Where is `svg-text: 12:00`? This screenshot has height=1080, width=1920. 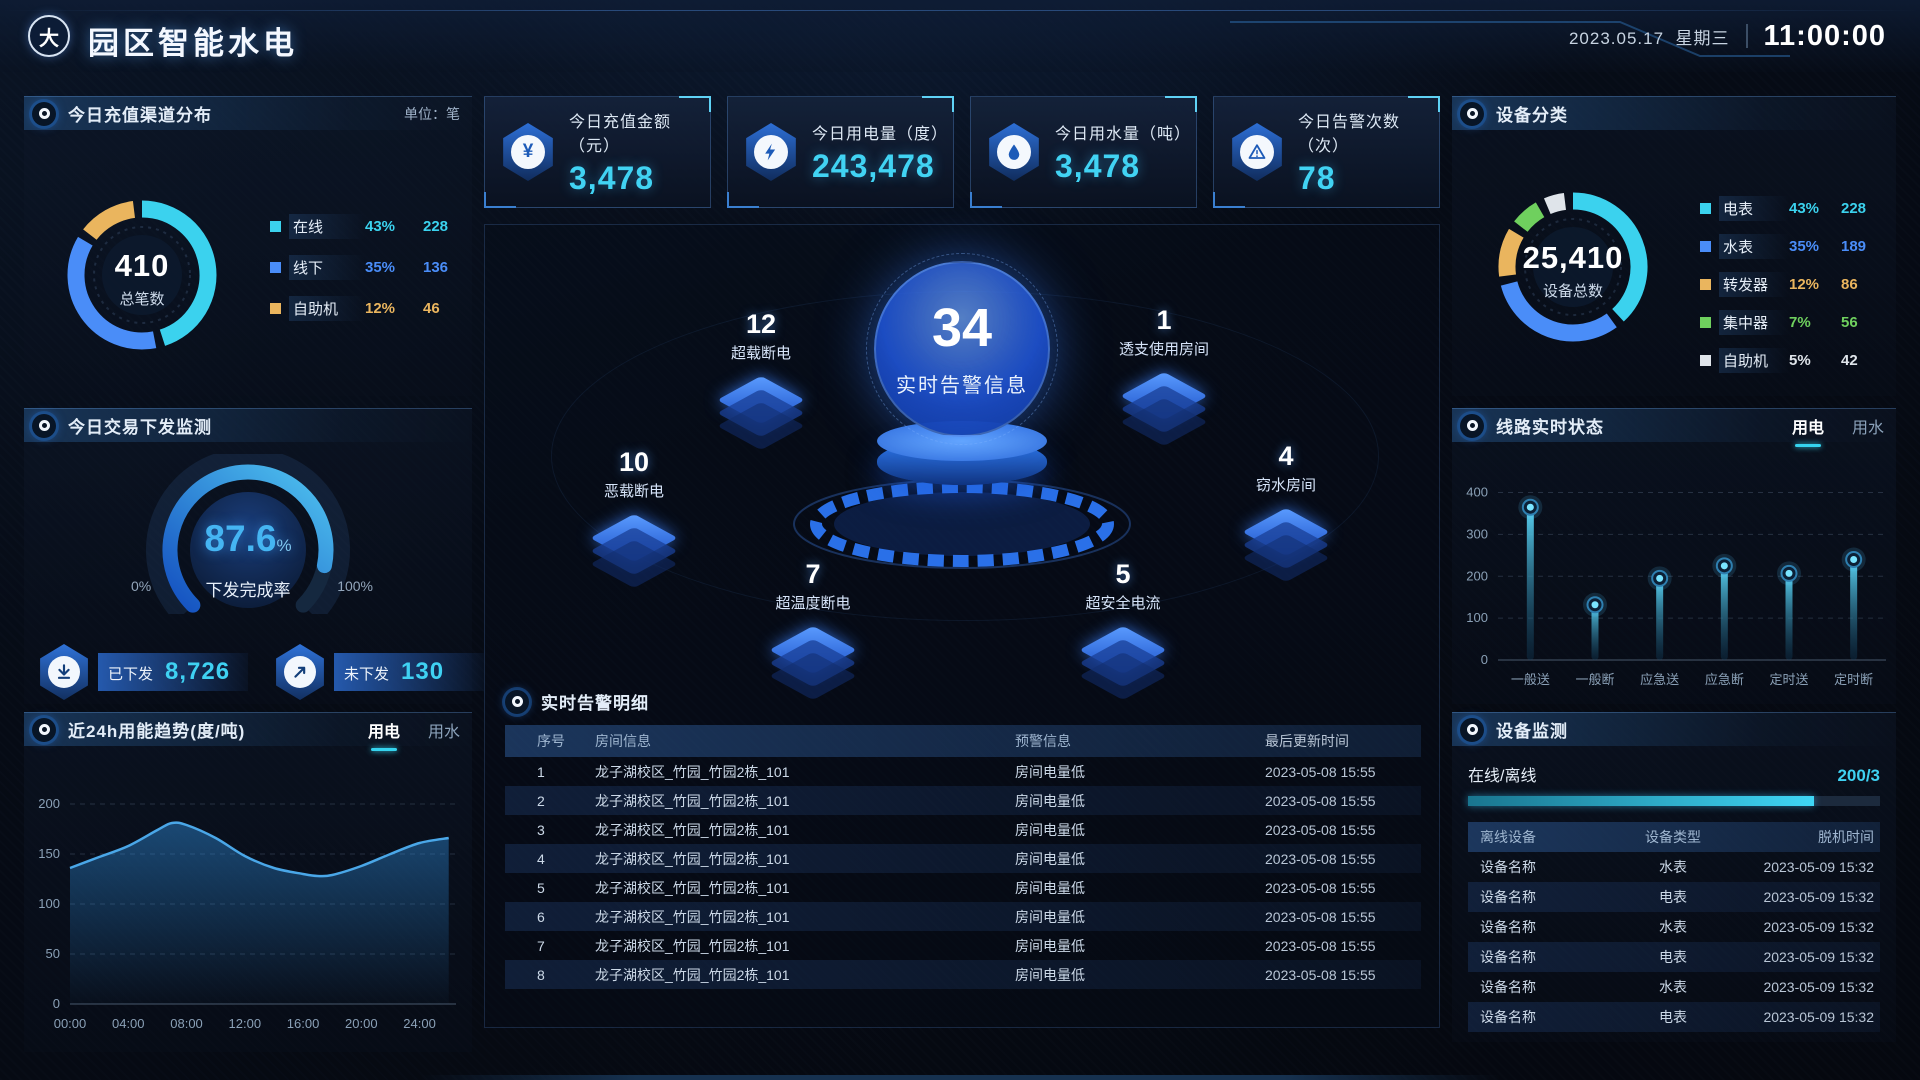 svg-text: 12:00 is located at coordinates (245, 1023).